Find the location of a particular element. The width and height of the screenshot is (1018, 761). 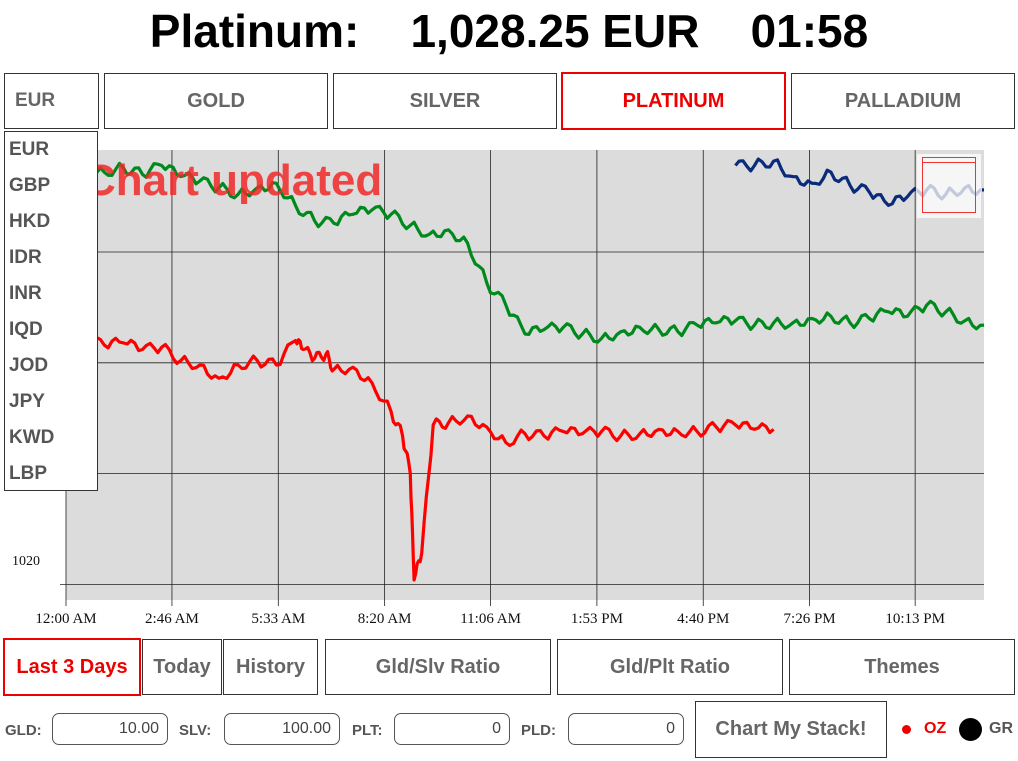

tab-gold-platinum-ratio-label: Gld/Plt Ratio is located at coordinates (670, 666).